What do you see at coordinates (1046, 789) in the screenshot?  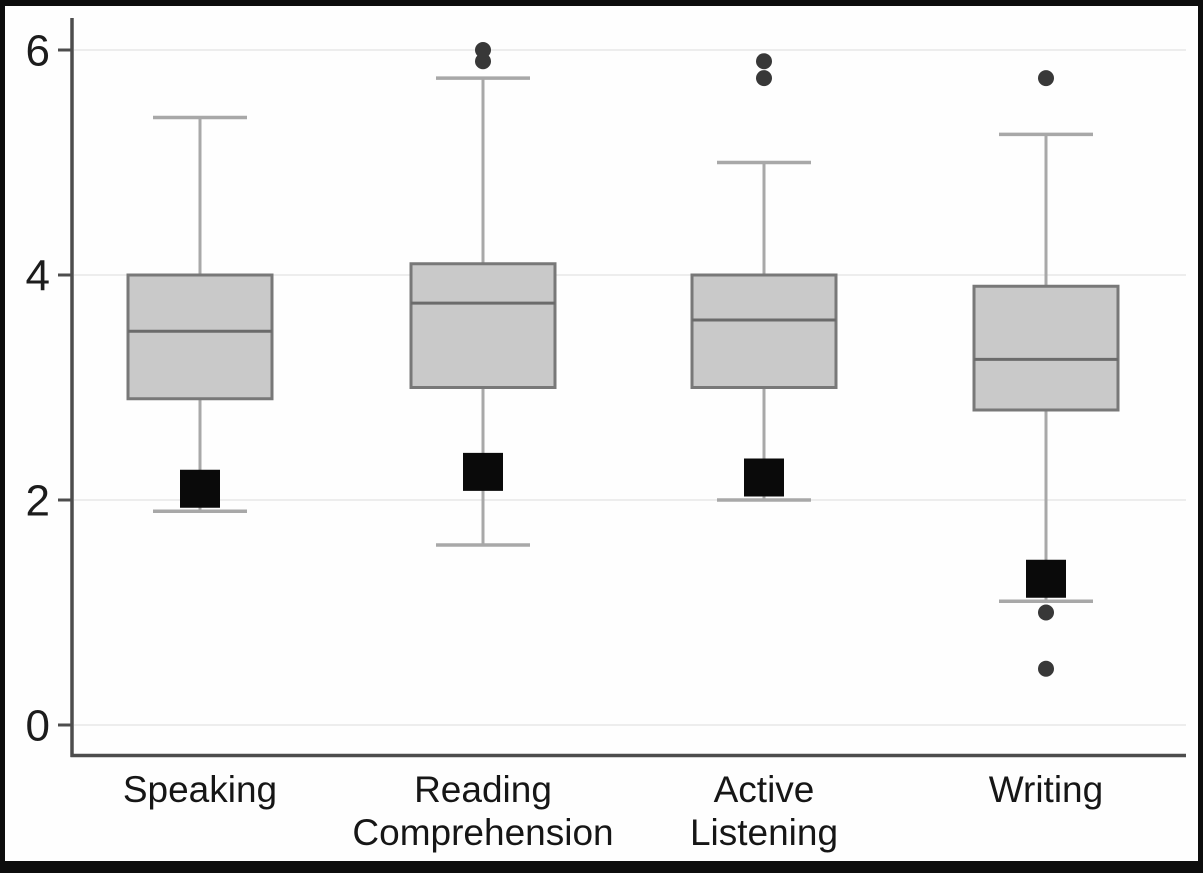 I see `category-label-writing: Writing` at bounding box center [1046, 789].